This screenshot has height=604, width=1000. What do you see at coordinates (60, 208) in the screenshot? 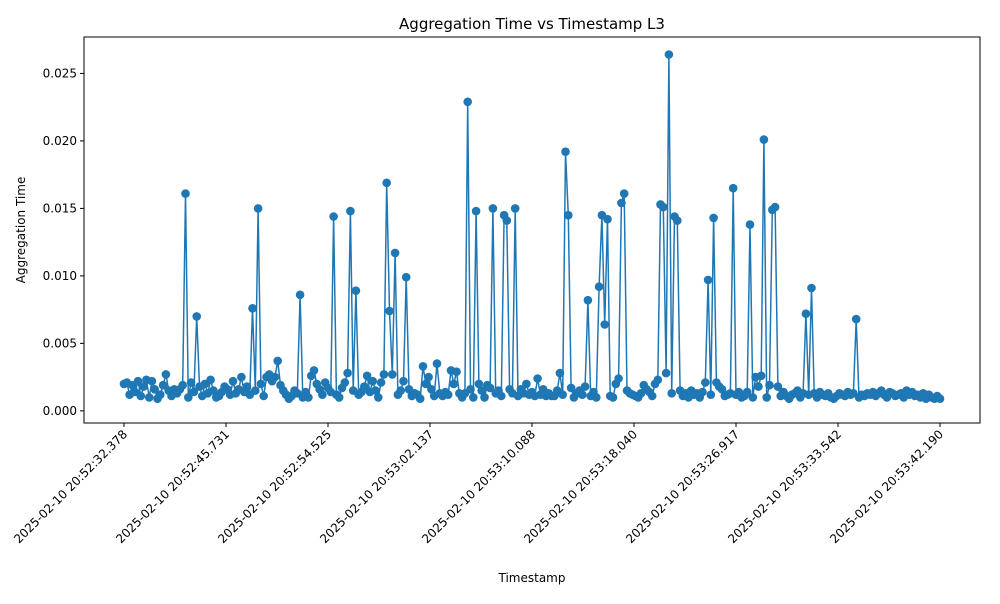
I see `y-tick-label: 0.015` at bounding box center [60, 208].